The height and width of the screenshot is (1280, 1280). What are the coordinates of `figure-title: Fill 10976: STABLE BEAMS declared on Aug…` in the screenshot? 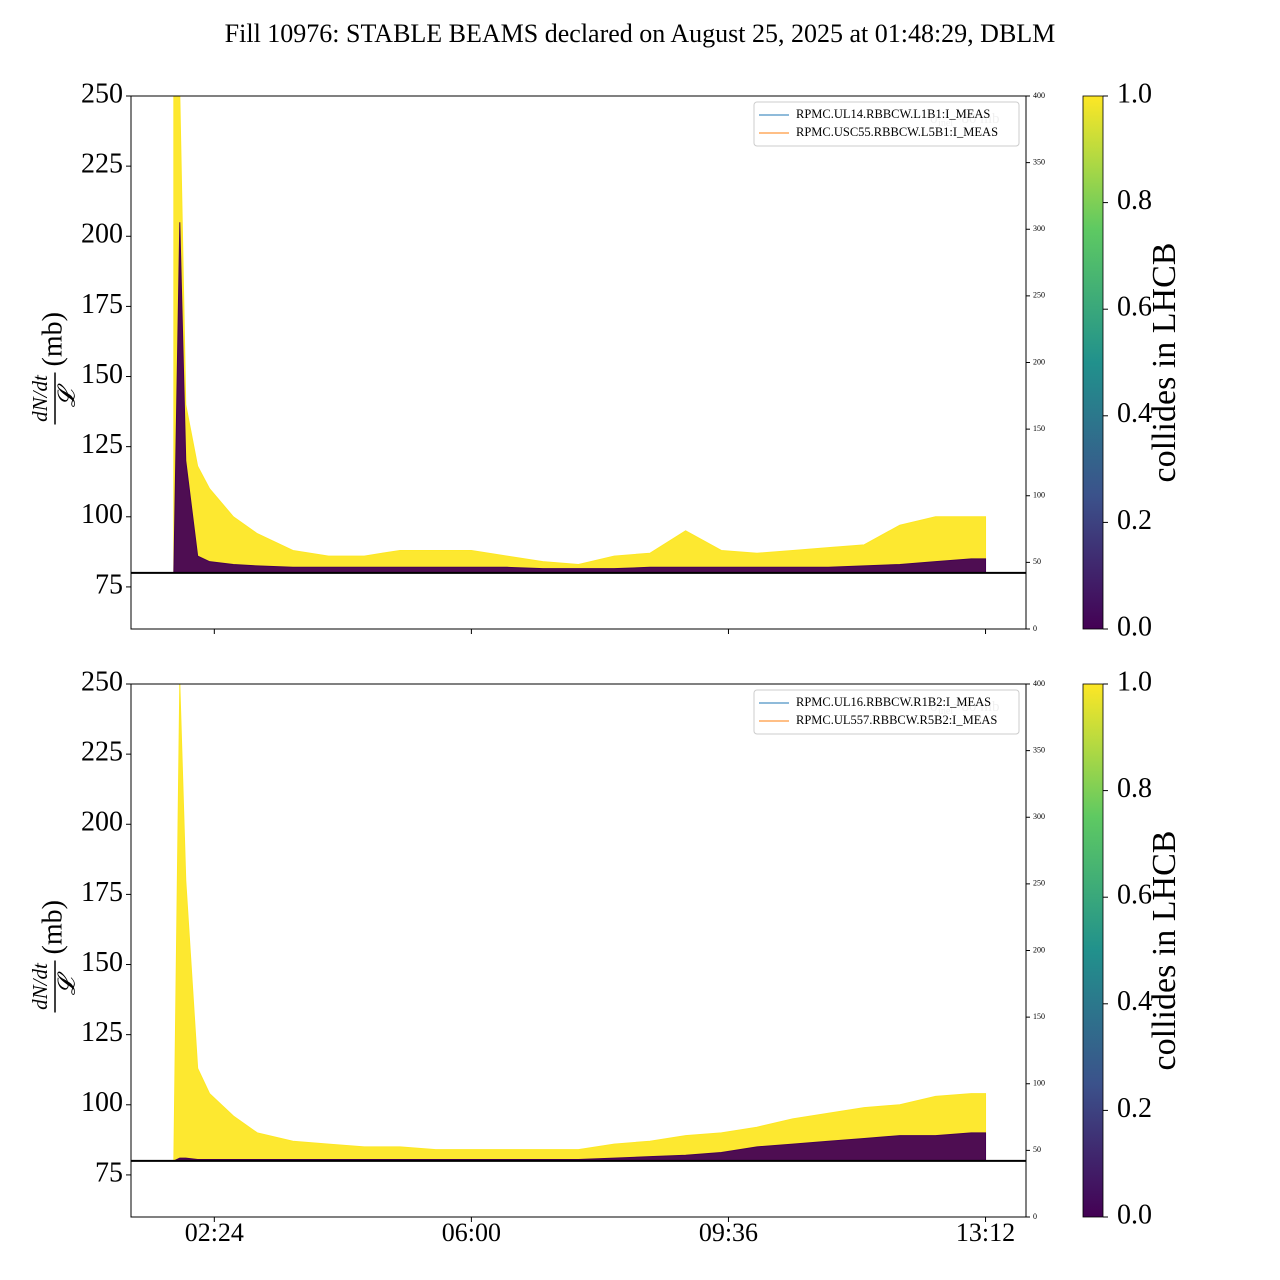 It's located at (640, 33).